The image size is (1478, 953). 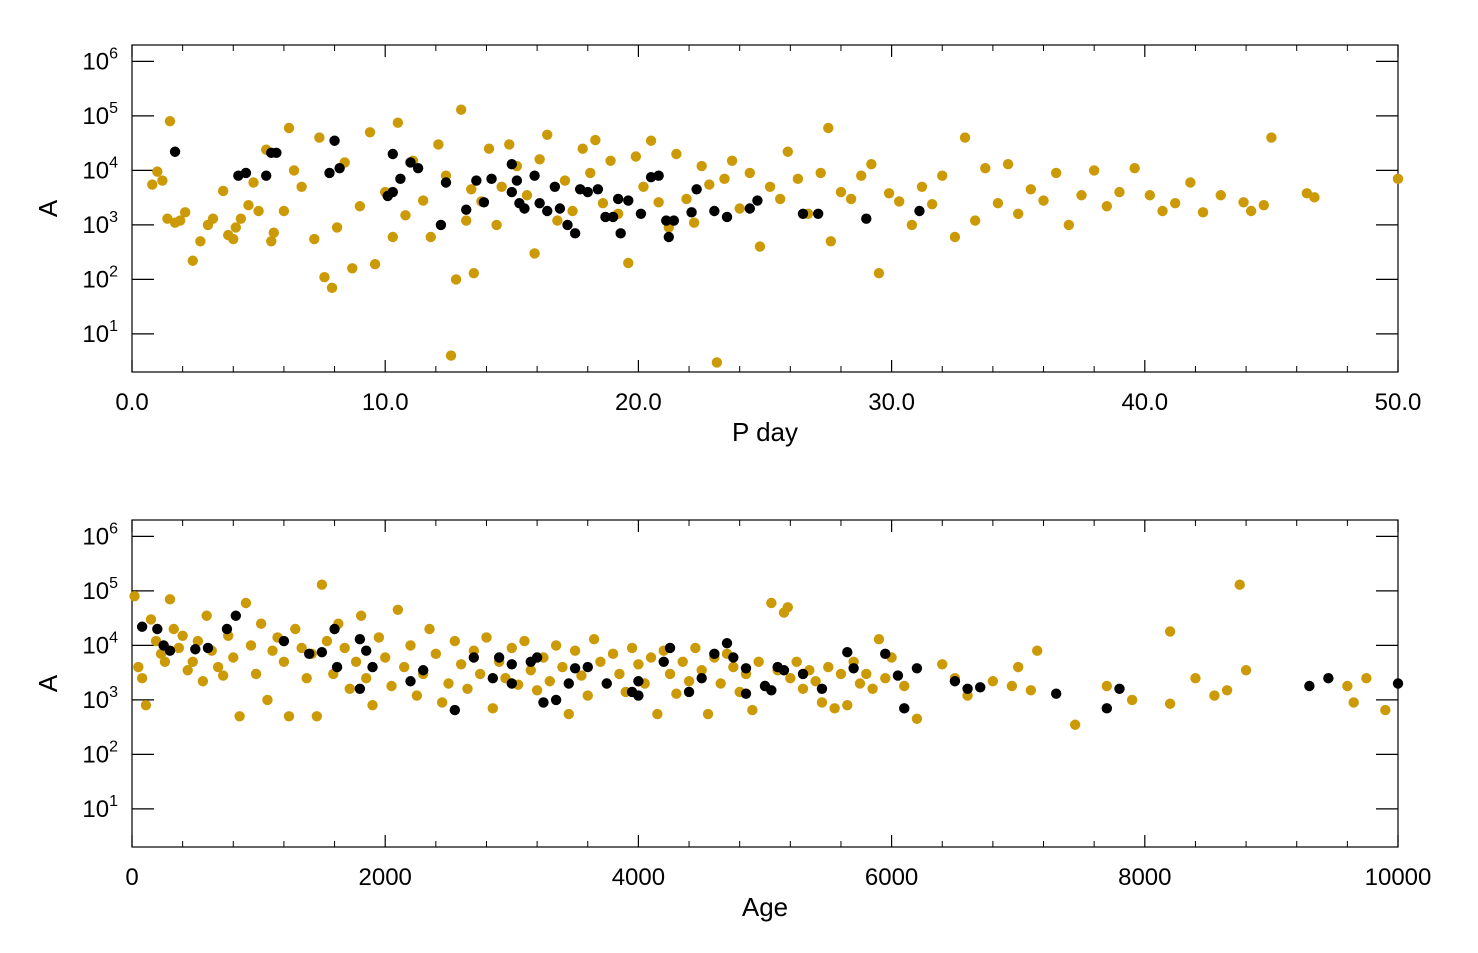 What do you see at coordinates (385, 877) in the screenshot?
I see `x-tick-label: 2000` at bounding box center [385, 877].